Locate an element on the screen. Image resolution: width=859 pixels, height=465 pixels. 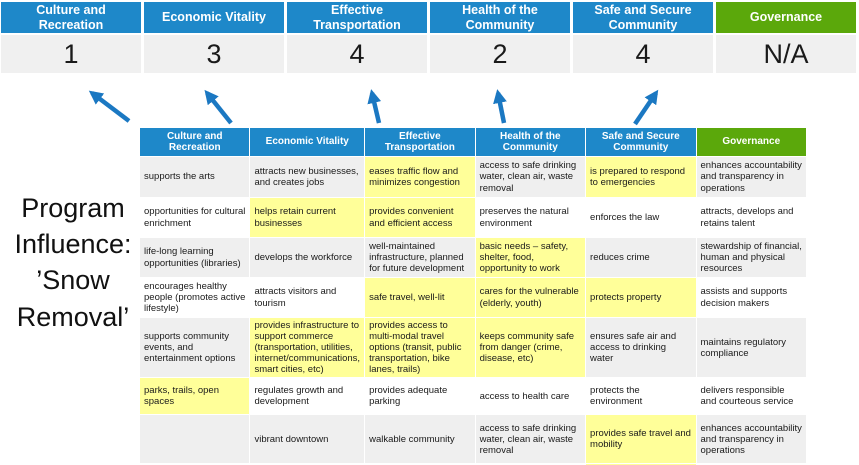
matrix-cell: provides convenient and efficient access is located at coordinates (420, 217).